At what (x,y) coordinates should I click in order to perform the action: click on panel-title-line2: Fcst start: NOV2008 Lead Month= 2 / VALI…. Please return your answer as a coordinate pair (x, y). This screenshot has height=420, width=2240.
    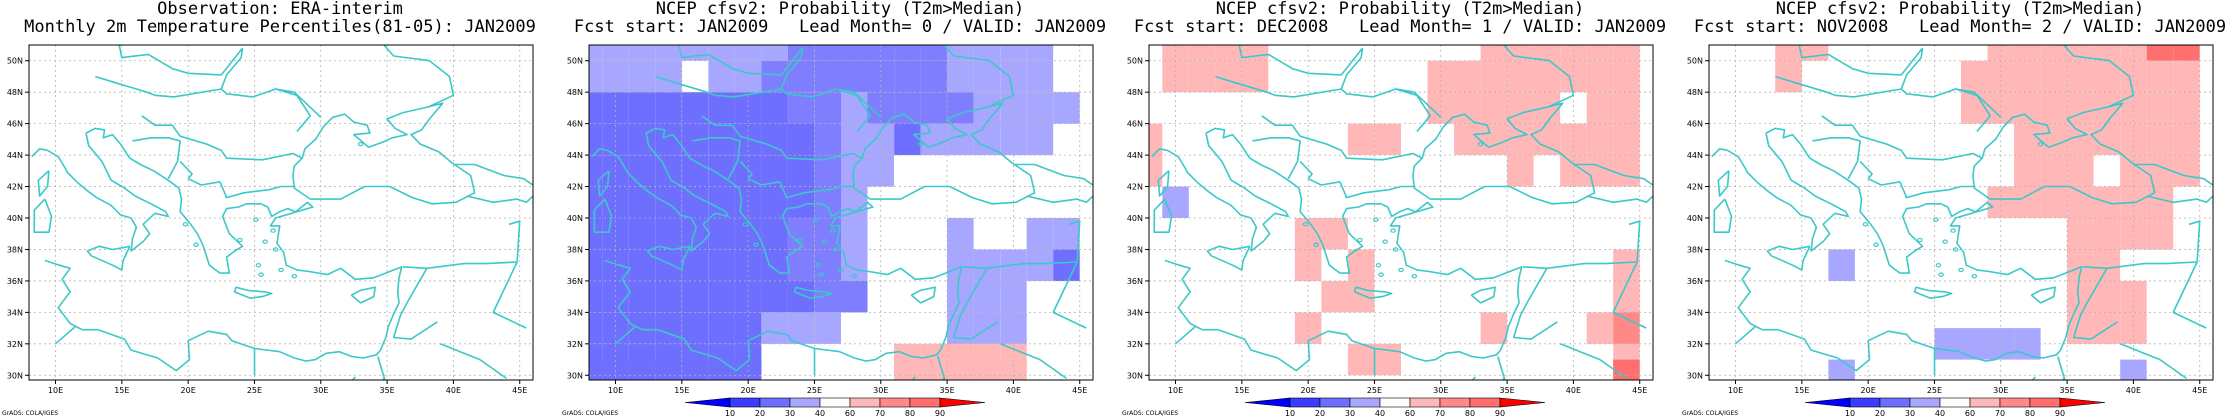
    Looking at the image, I should click on (1960, 27).